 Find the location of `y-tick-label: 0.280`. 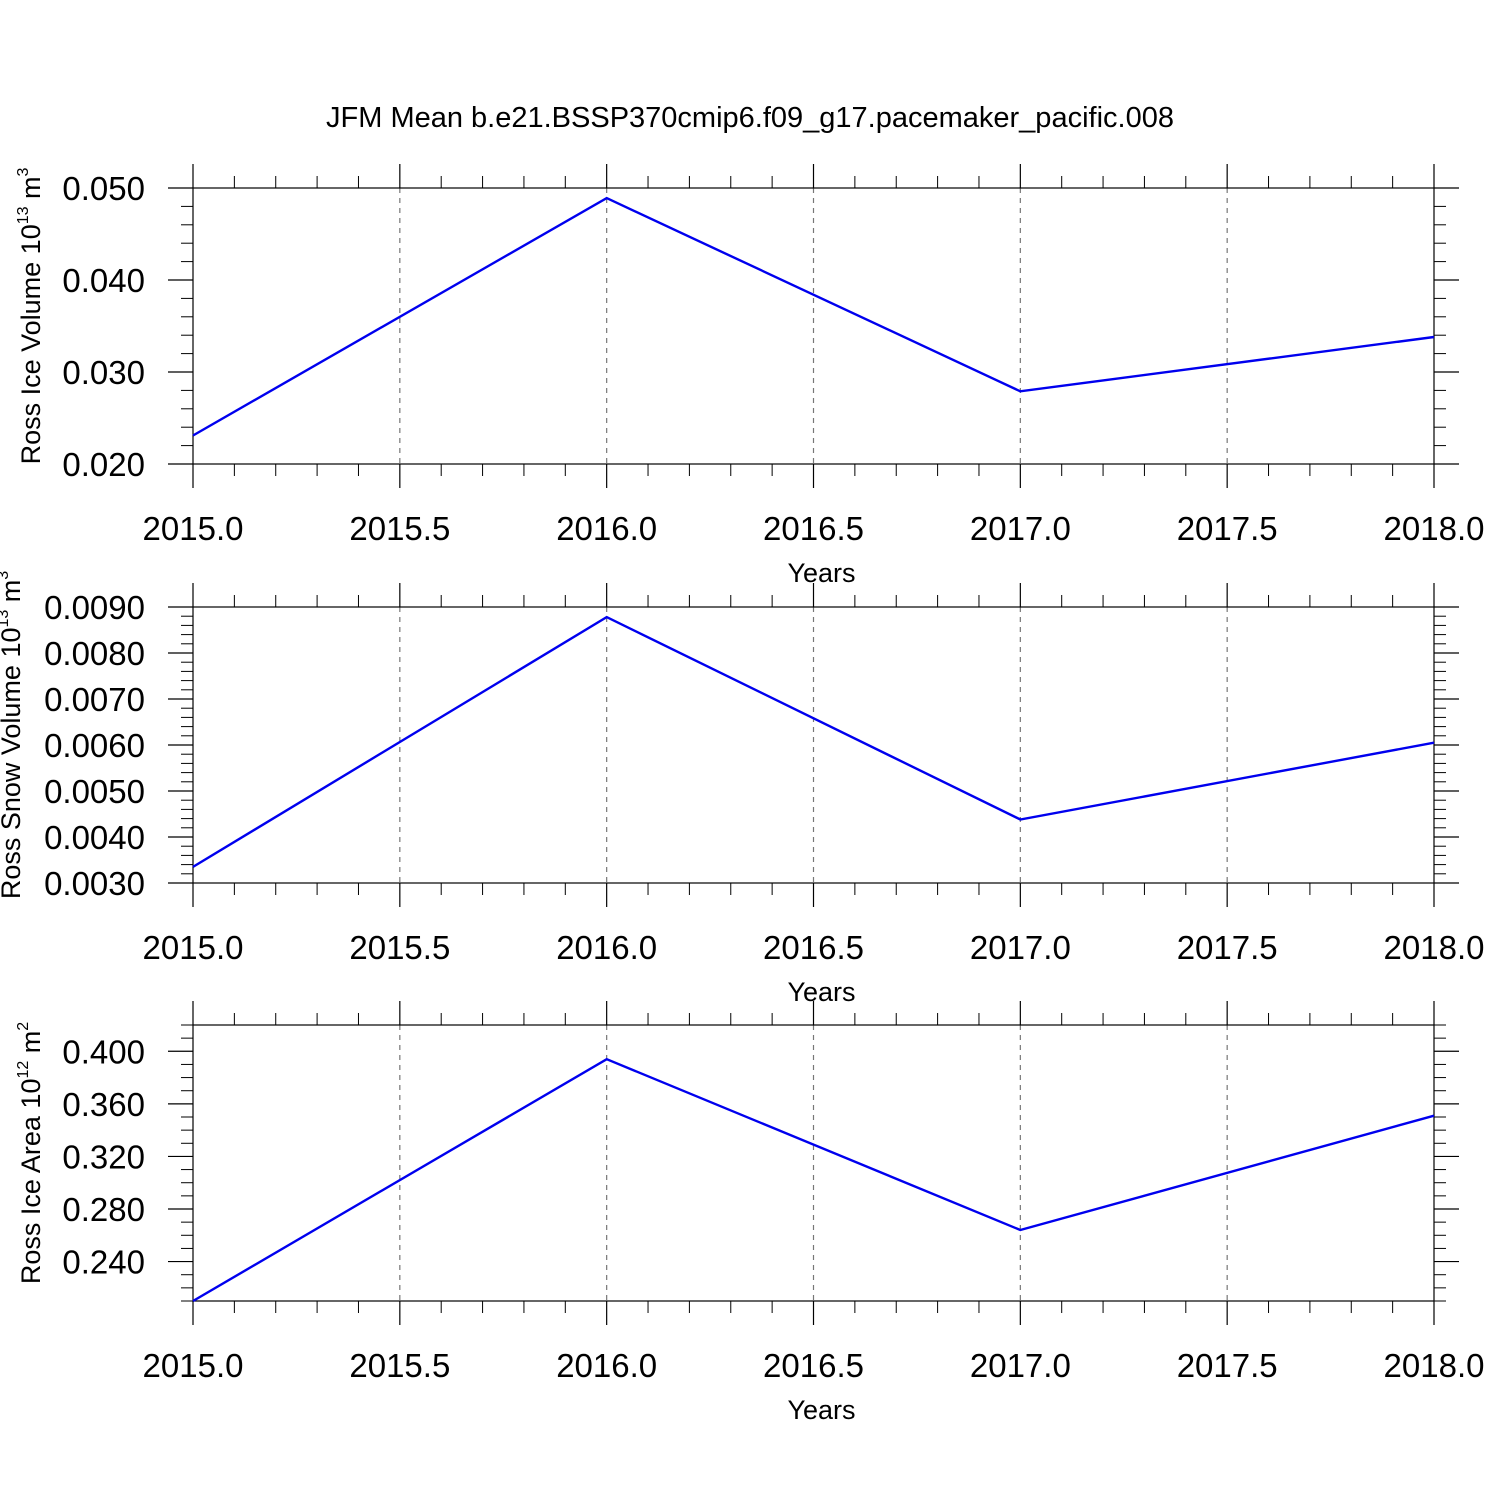

y-tick-label: 0.280 is located at coordinates (103, 1209).